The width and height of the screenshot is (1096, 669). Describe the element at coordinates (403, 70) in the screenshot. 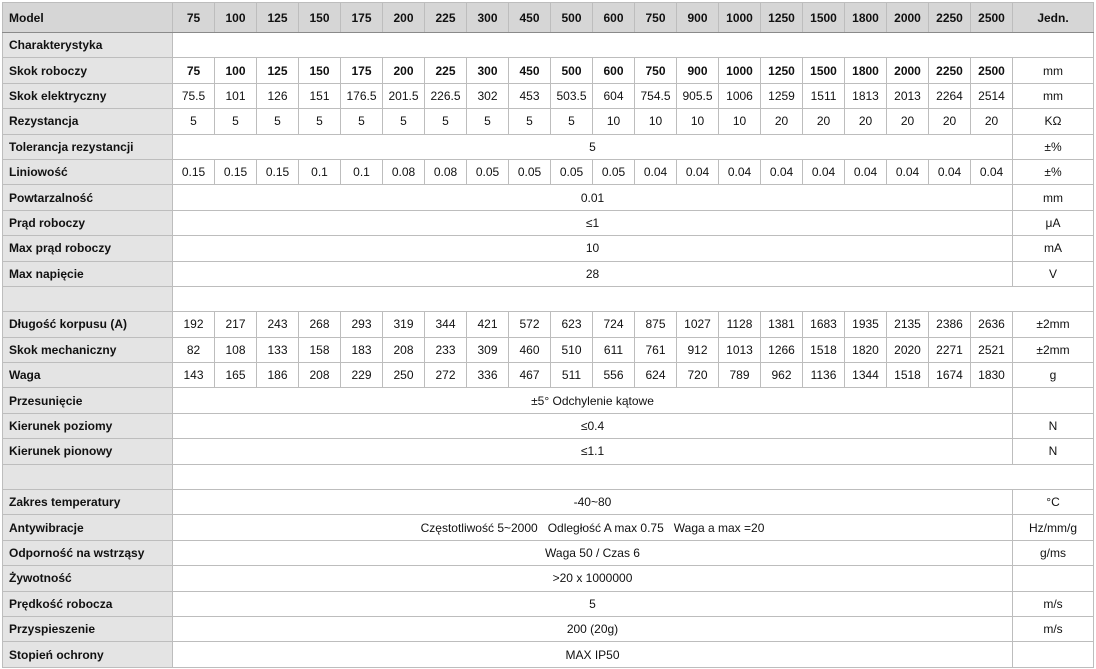

I see `value-cell: 200` at that location.